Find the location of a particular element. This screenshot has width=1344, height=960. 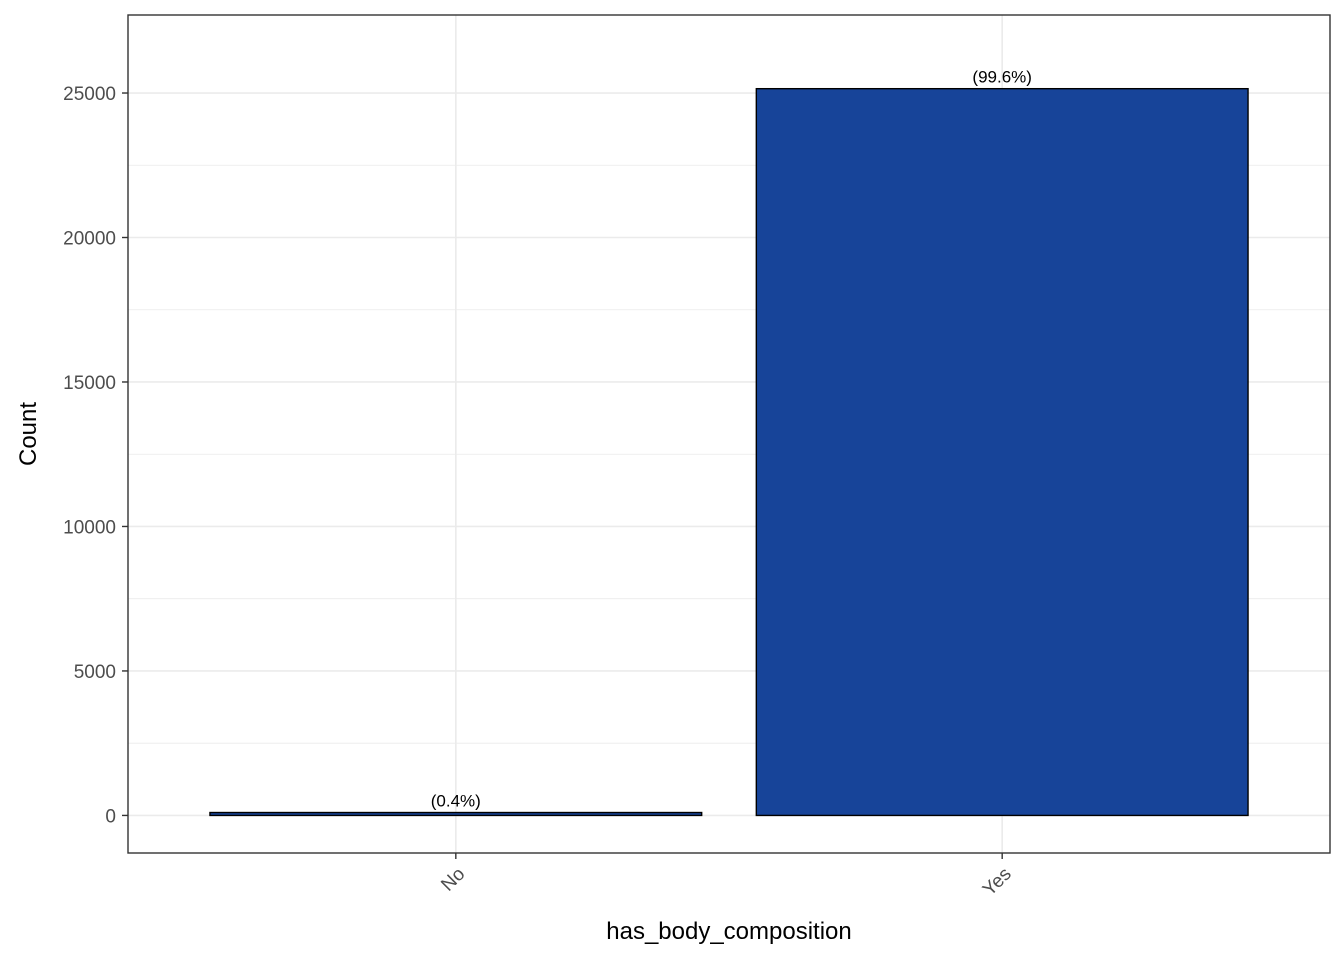

y-tick-label: 5000 is located at coordinates (95, 672).